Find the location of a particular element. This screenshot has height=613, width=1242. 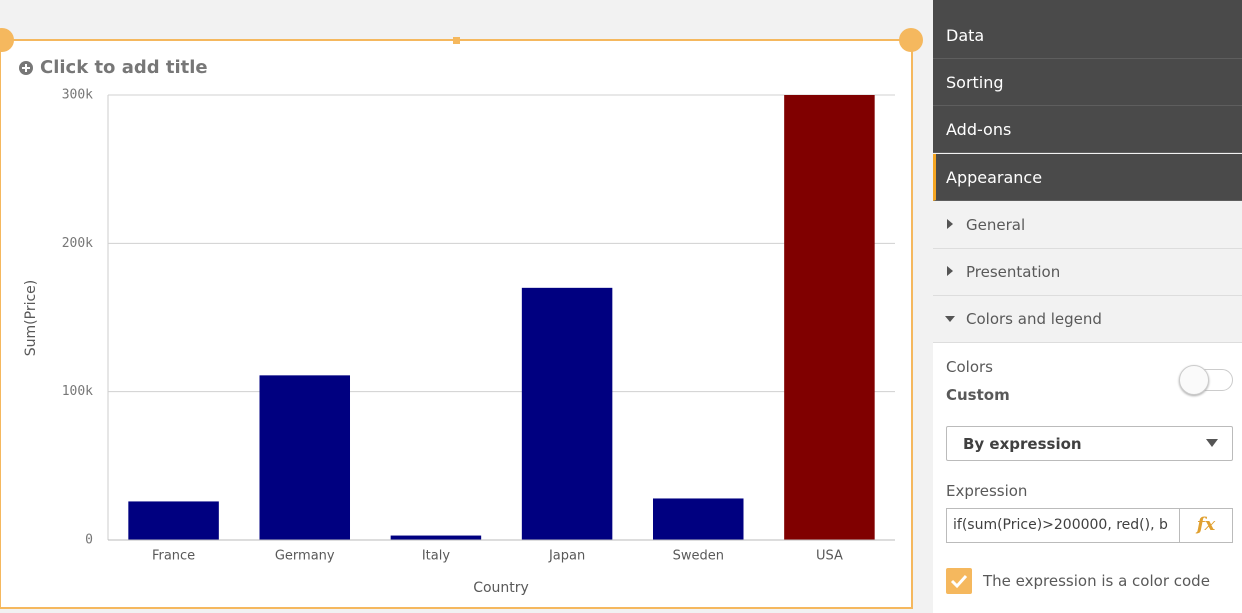

add-icon-plus is located at coordinates (26, 68).